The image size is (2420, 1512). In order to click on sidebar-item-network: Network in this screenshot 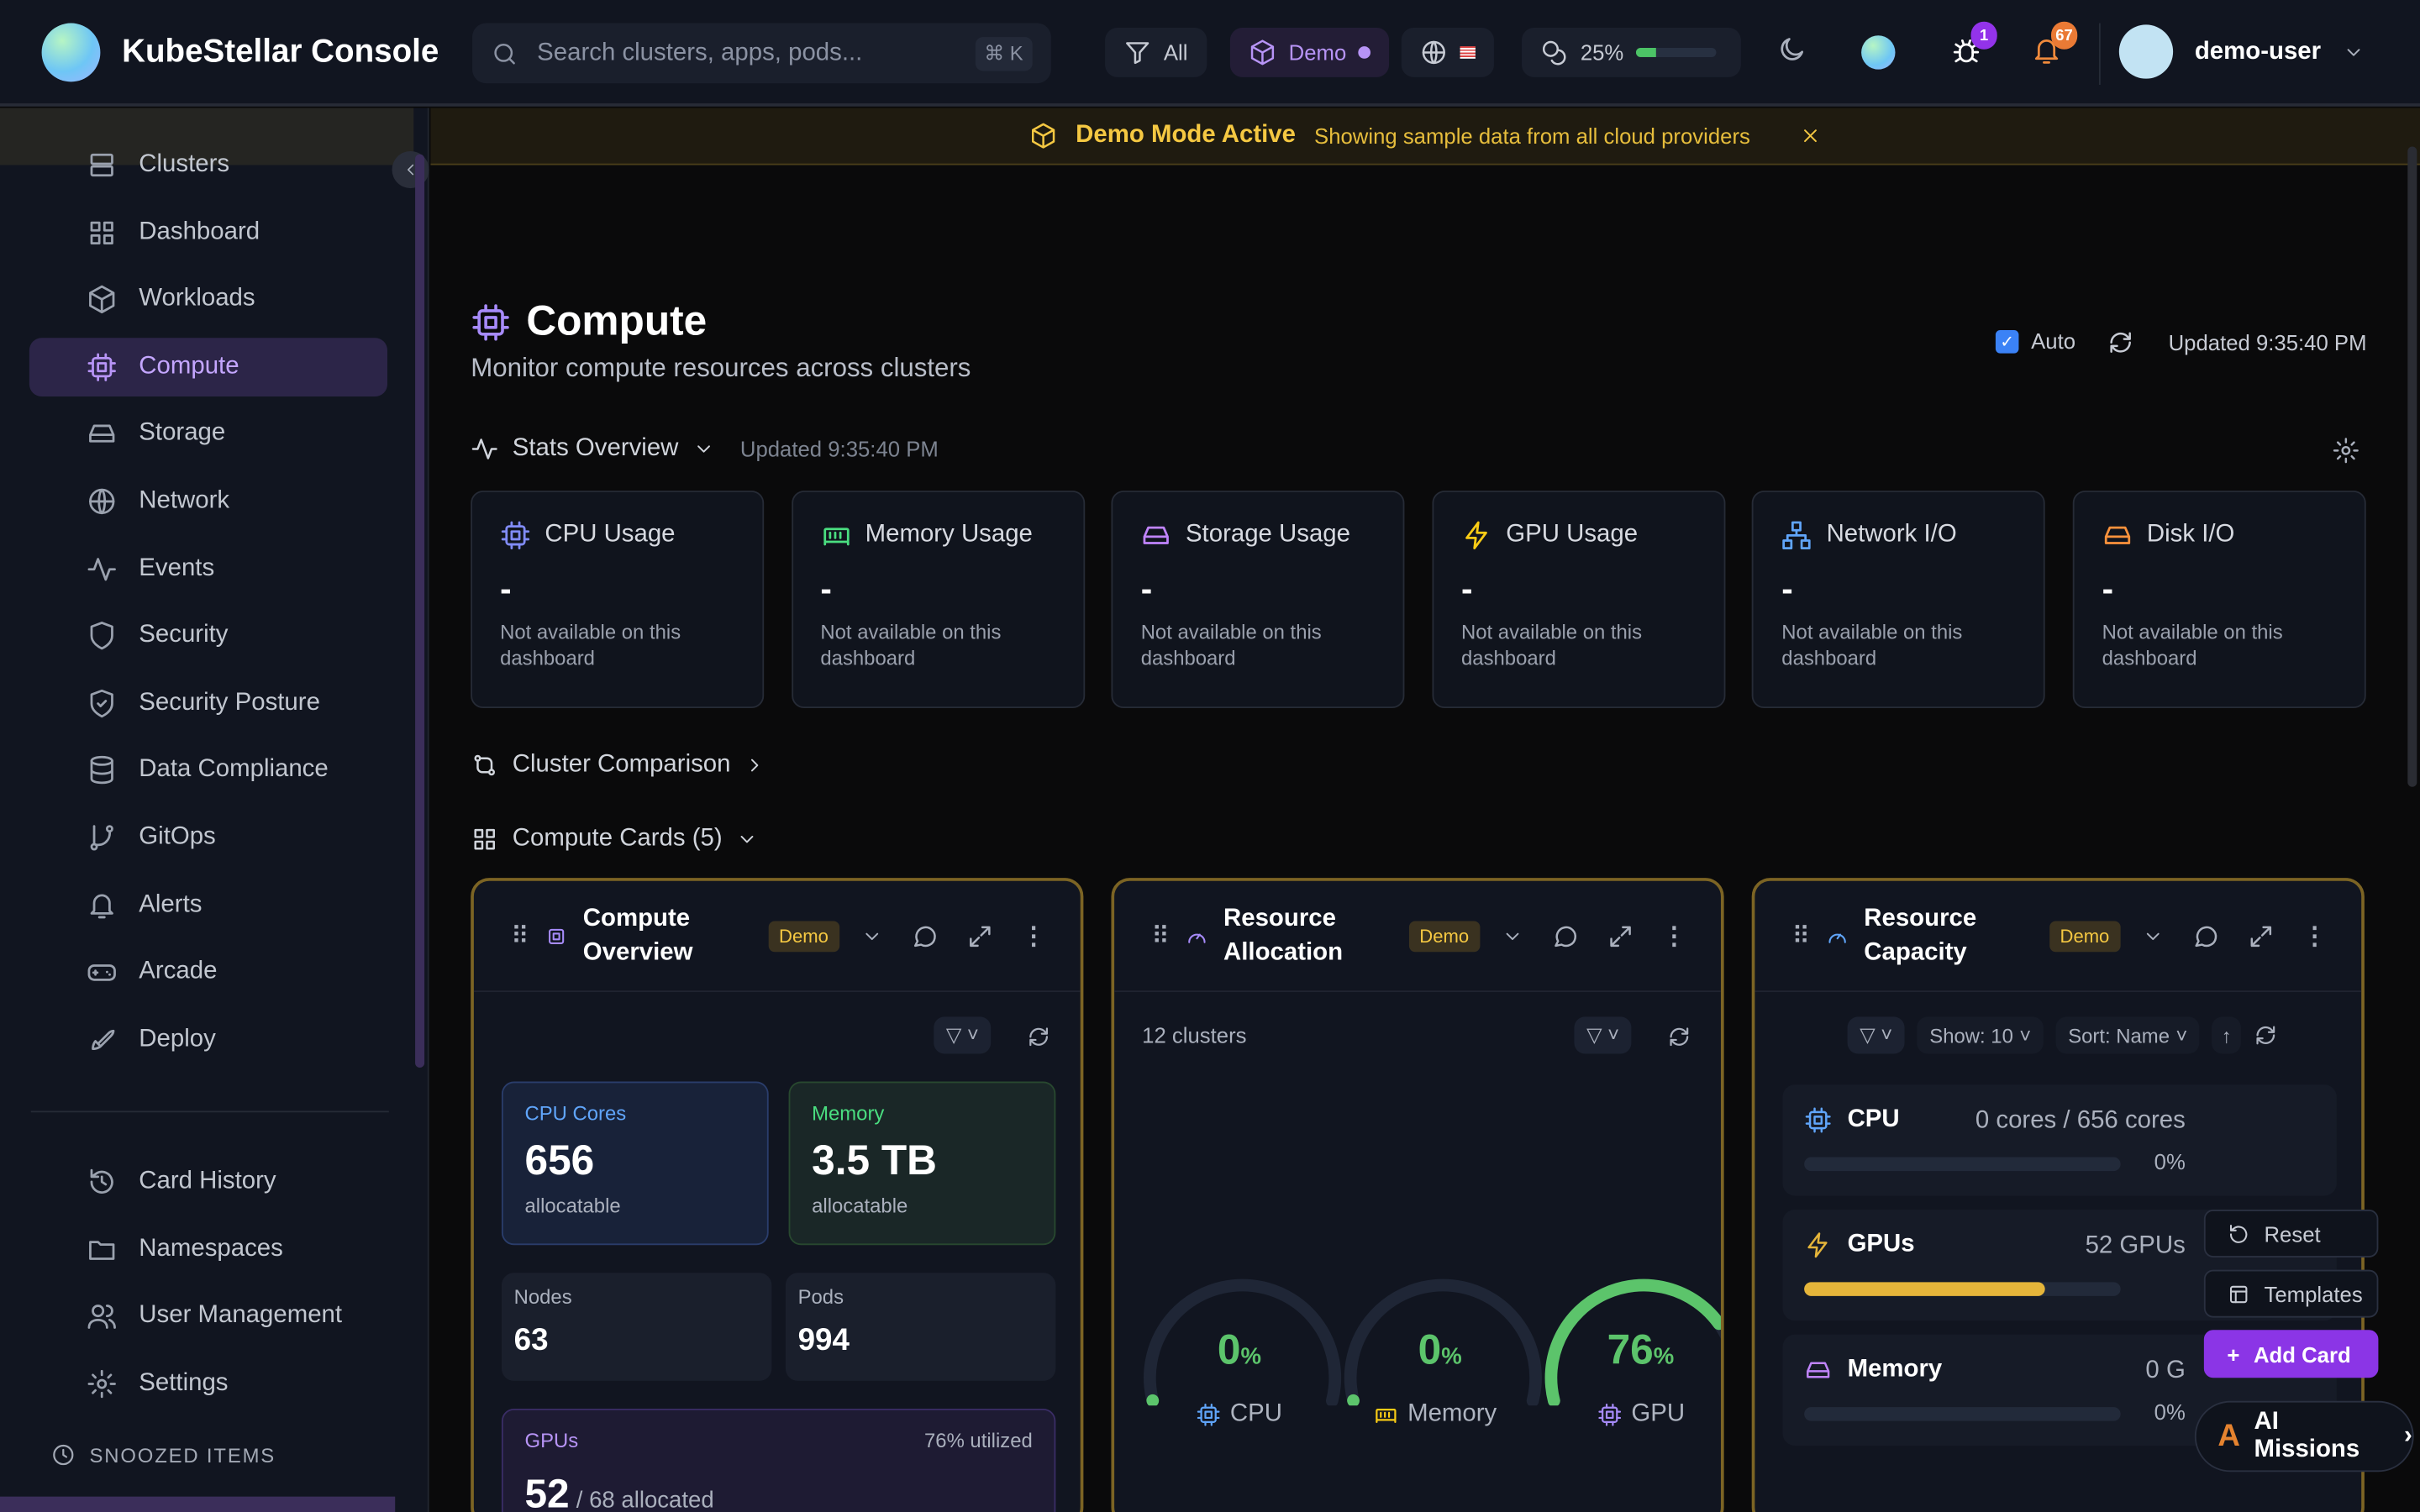, I will do `click(208, 501)`.